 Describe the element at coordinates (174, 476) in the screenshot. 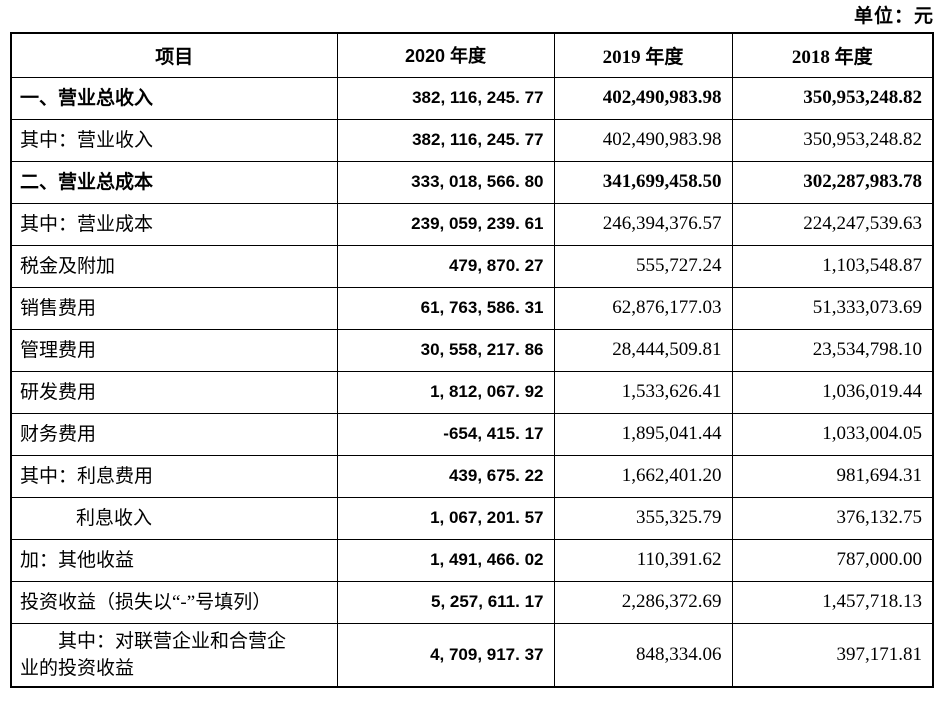

I see `row-label: 其中：利息费用` at that location.